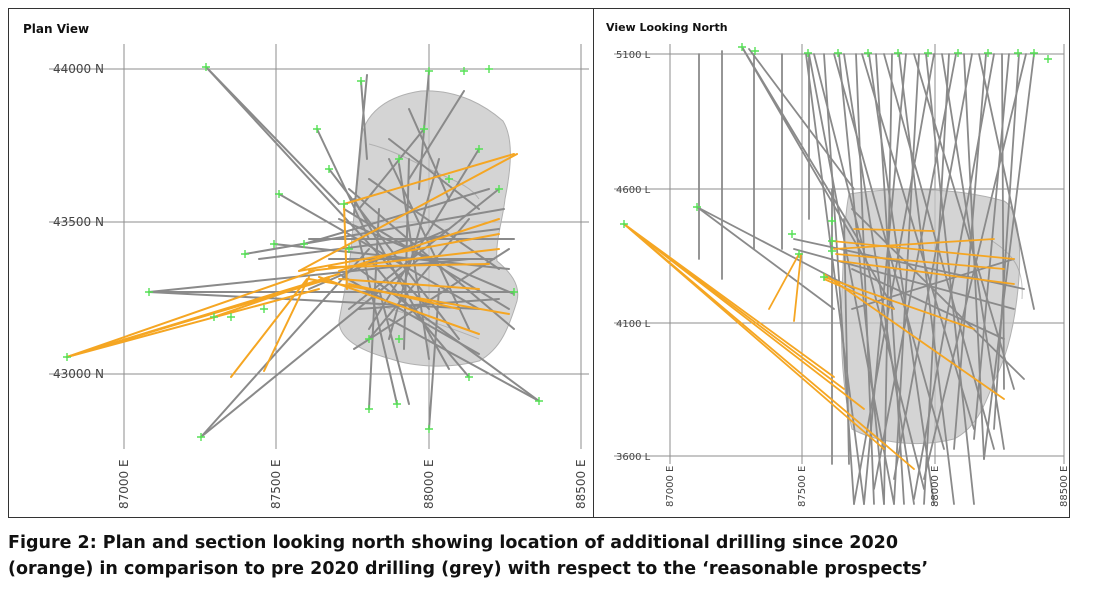  Describe the element at coordinates (78, 222) in the screenshot. I see `plan-northing-label: 43500 N` at that location.